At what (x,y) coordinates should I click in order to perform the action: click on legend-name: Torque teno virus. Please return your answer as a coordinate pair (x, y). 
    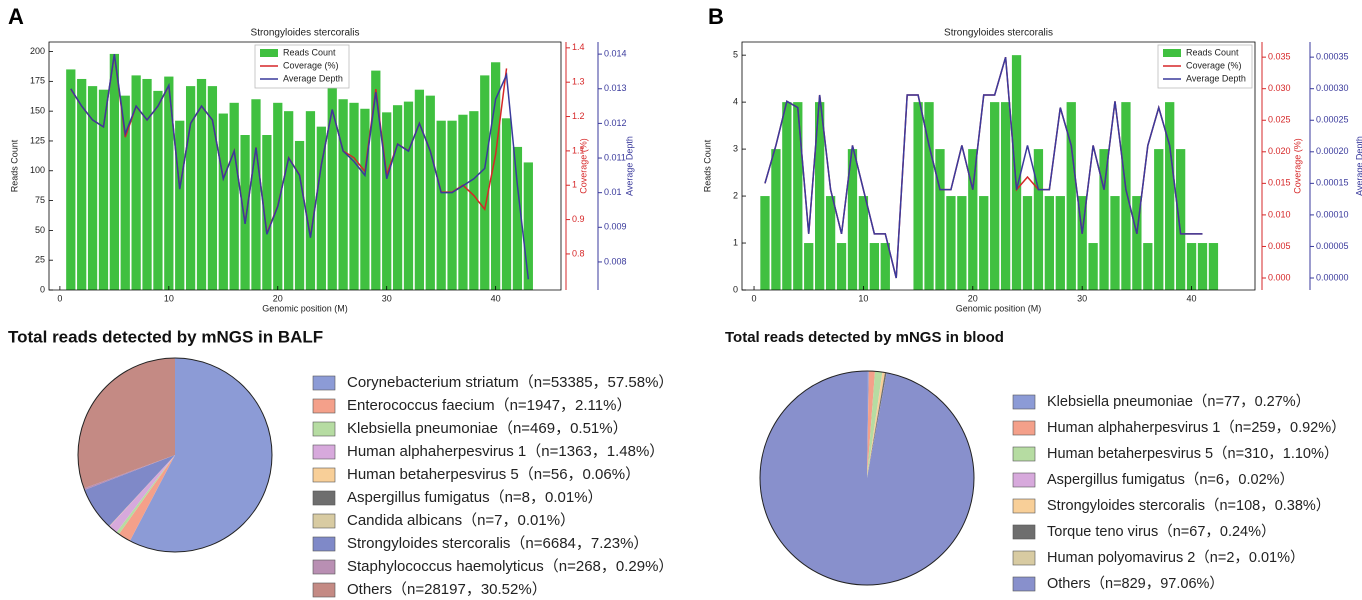
    Looking at the image, I should click on (1102, 532).